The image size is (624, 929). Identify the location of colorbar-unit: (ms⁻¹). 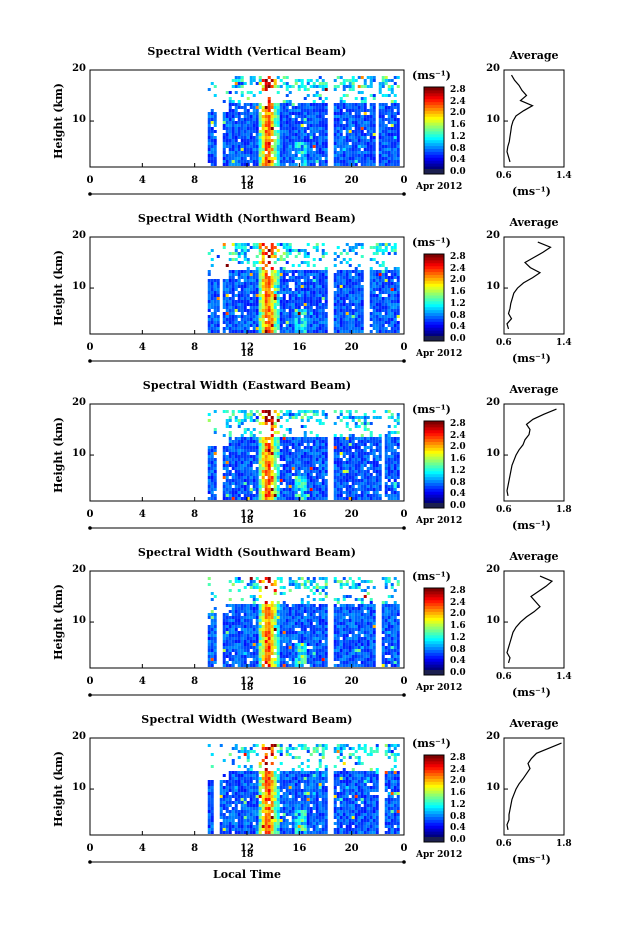
(431, 242).